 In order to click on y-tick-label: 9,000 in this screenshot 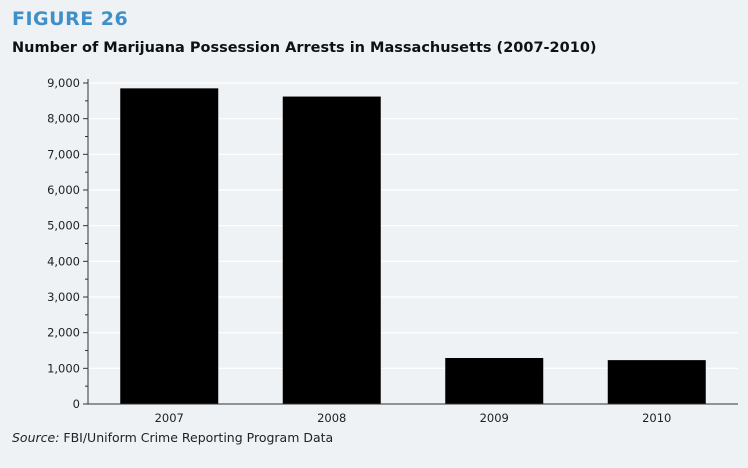, I will do `click(63, 83)`.